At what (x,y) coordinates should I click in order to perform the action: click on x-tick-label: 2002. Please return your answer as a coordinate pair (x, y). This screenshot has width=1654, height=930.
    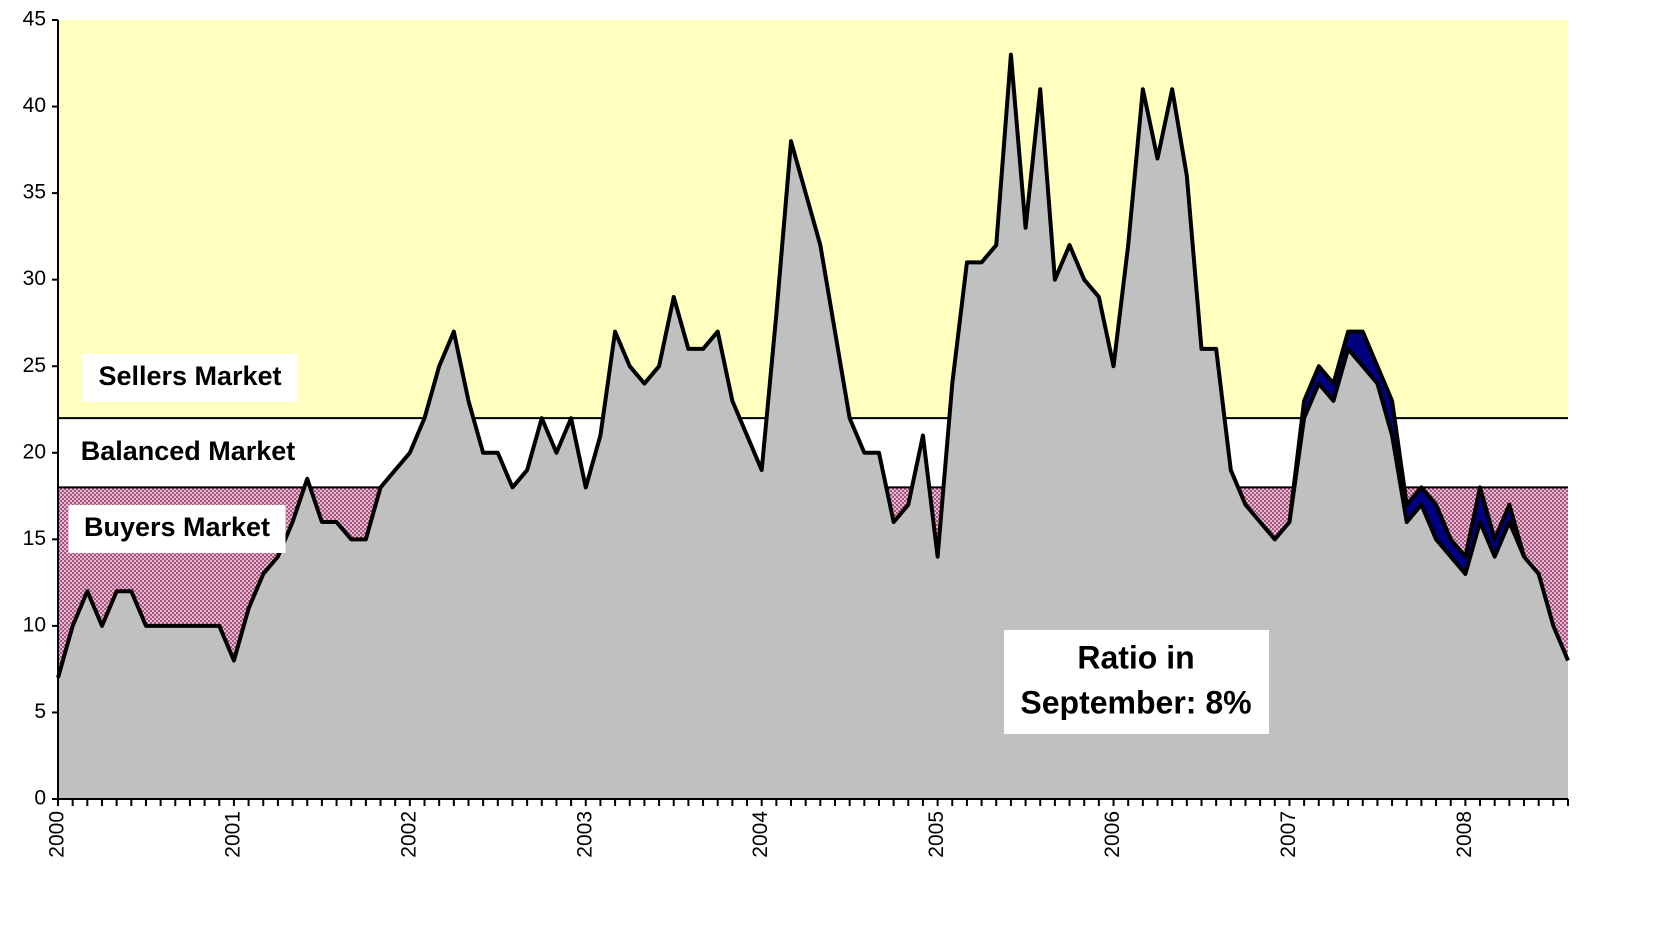
    Looking at the image, I should click on (408, 834).